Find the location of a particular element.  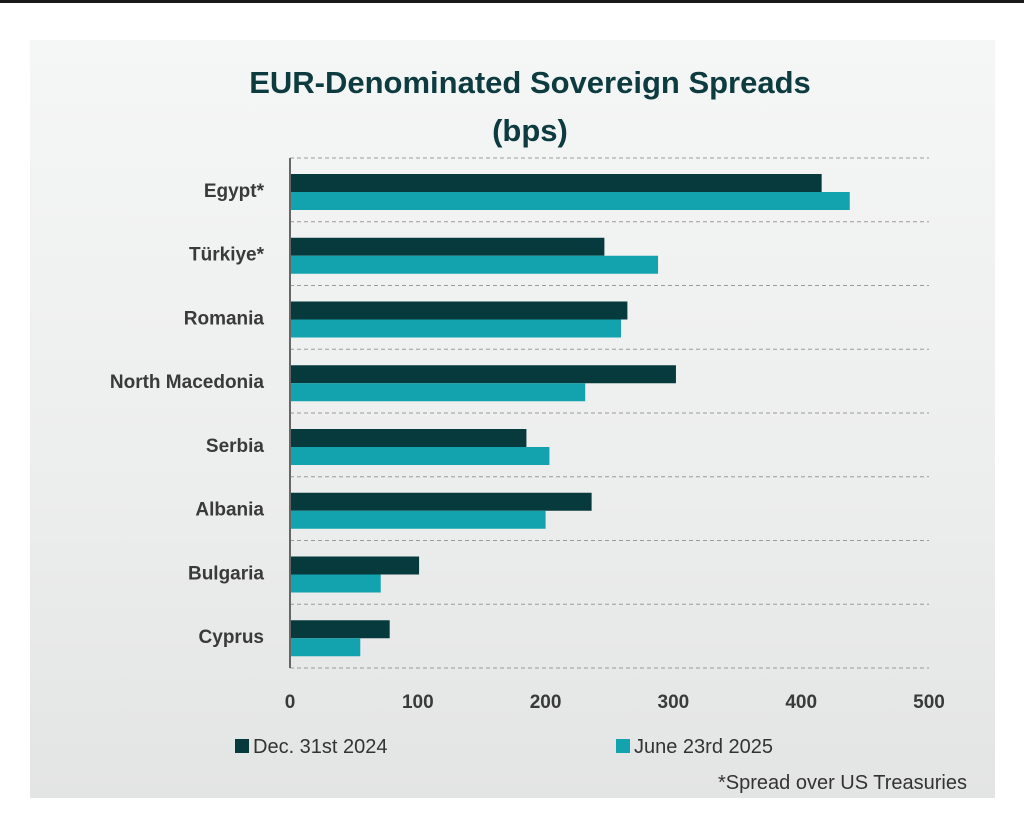

chart-subtitle: (bps) is located at coordinates (530, 130).